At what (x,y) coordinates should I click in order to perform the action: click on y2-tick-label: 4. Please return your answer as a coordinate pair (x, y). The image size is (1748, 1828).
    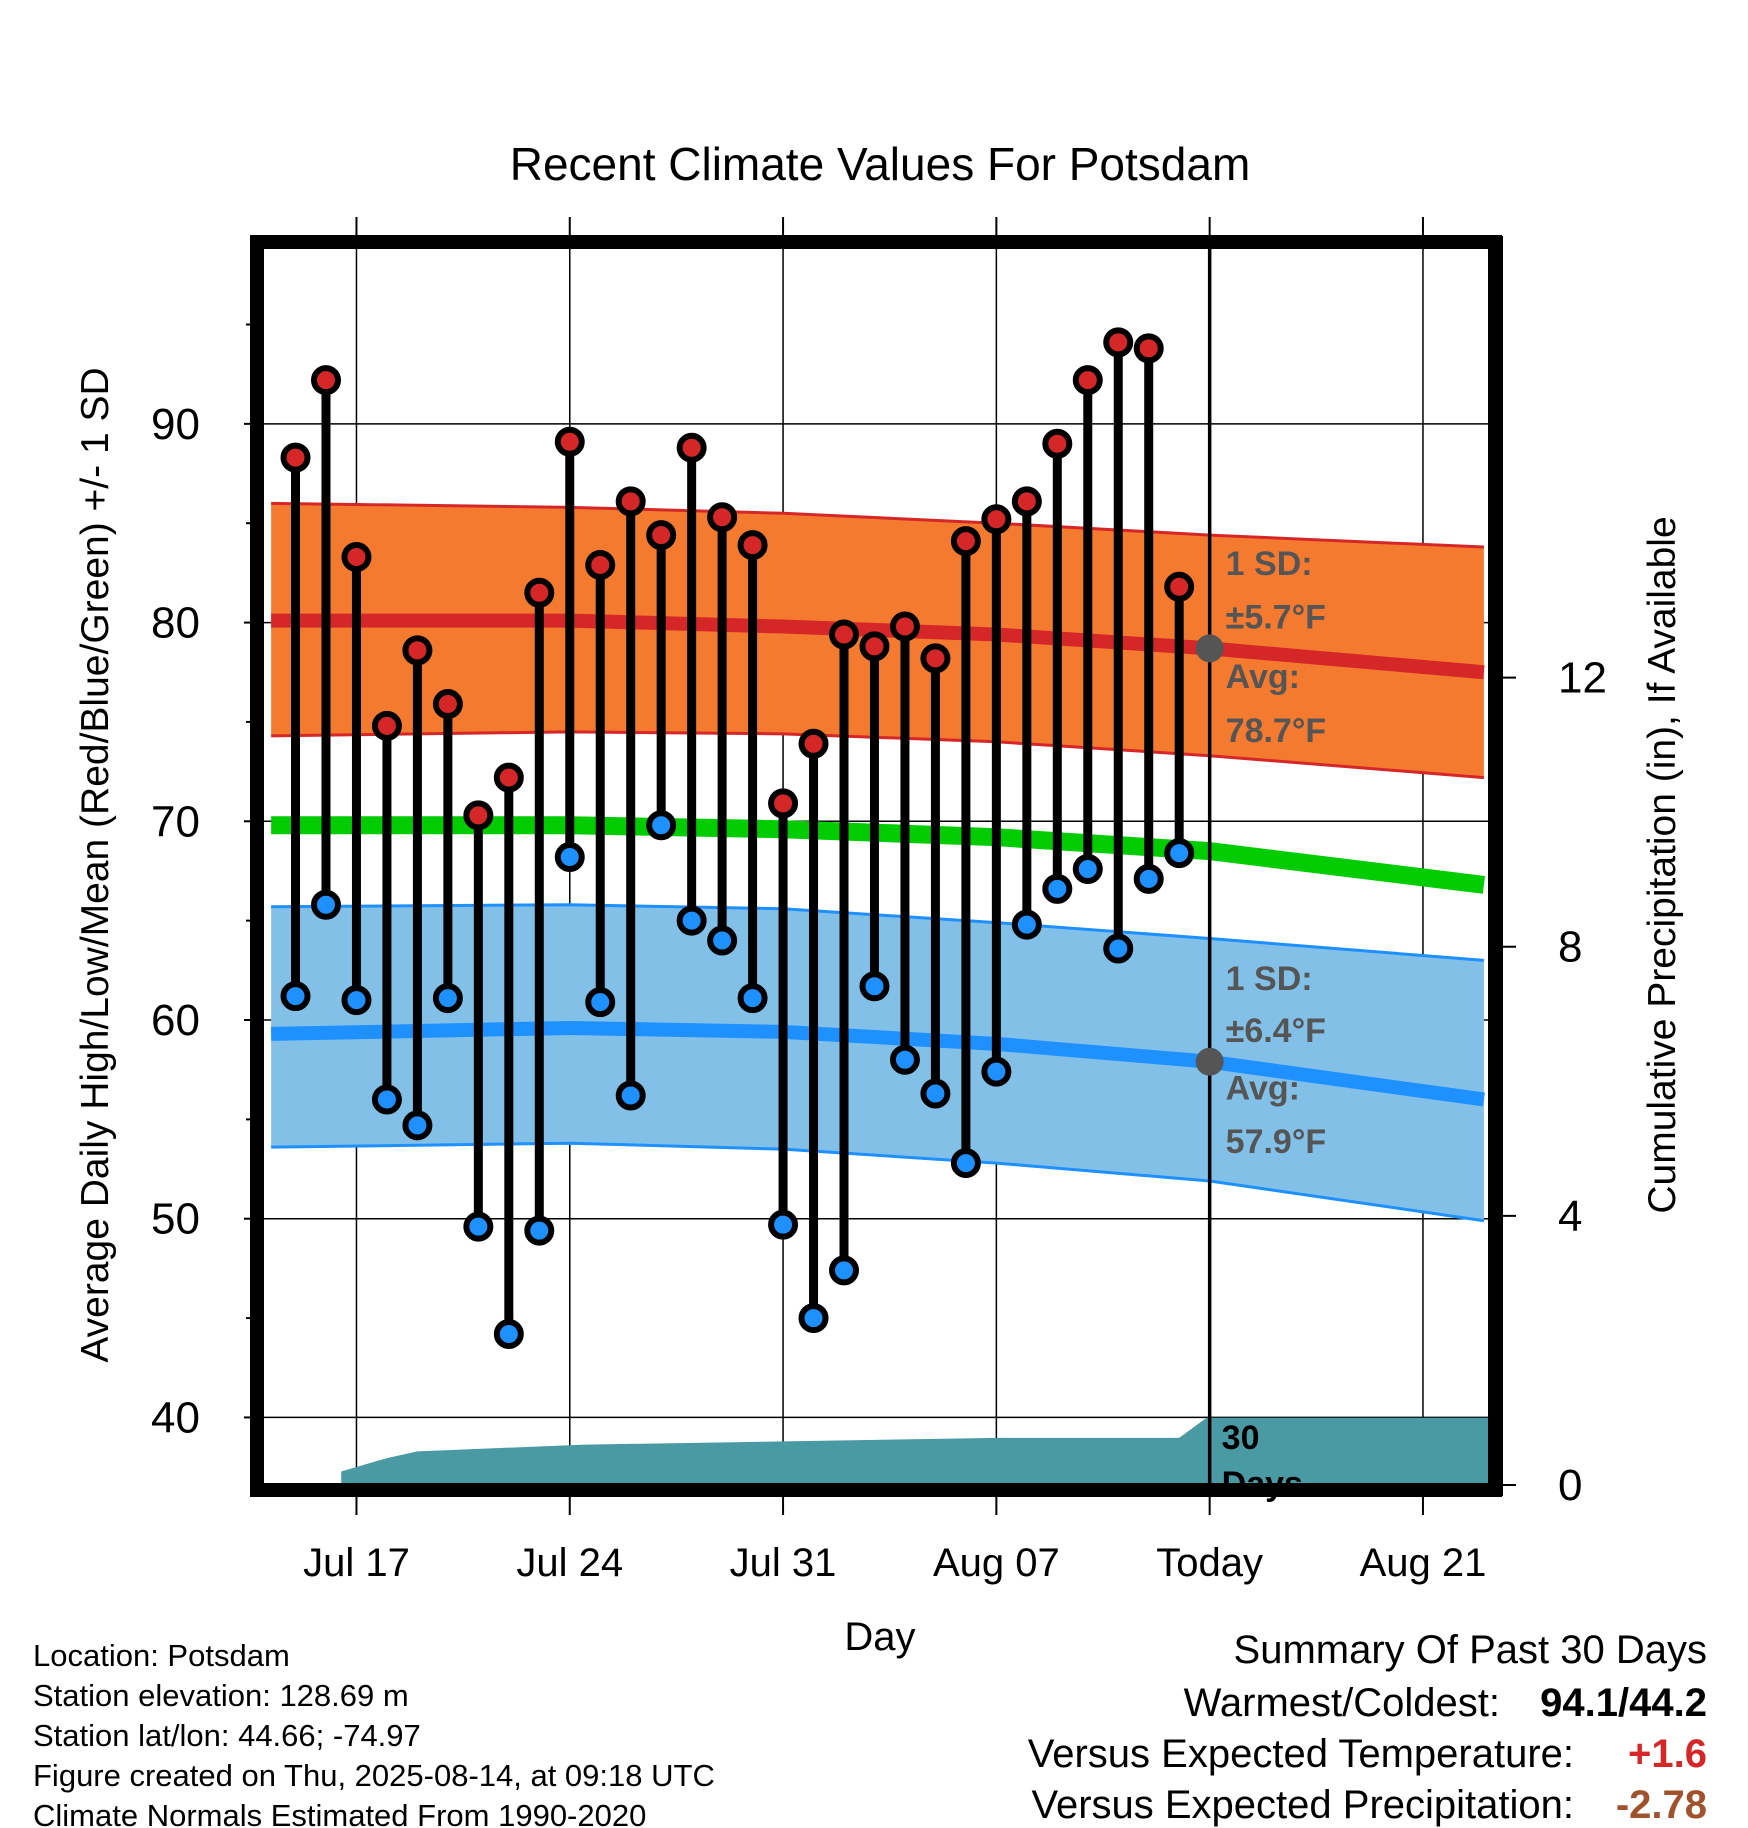
    Looking at the image, I should click on (1570, 1216).